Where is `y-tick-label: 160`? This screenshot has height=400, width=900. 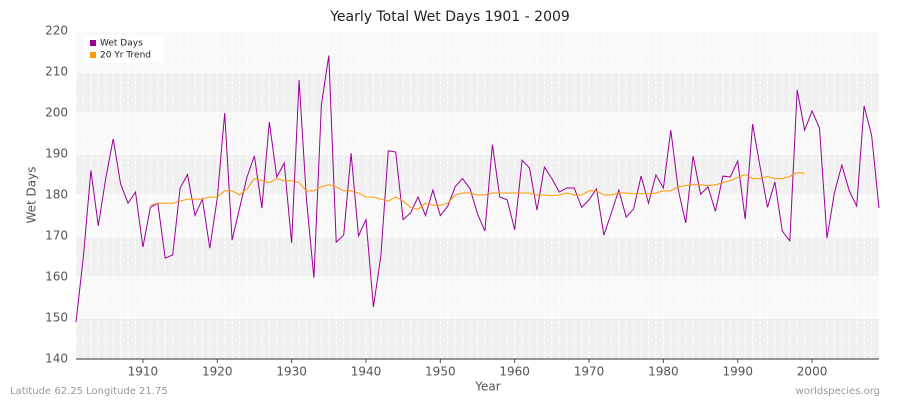 y-tick-label: 160 is located at coordinates (56, 277).